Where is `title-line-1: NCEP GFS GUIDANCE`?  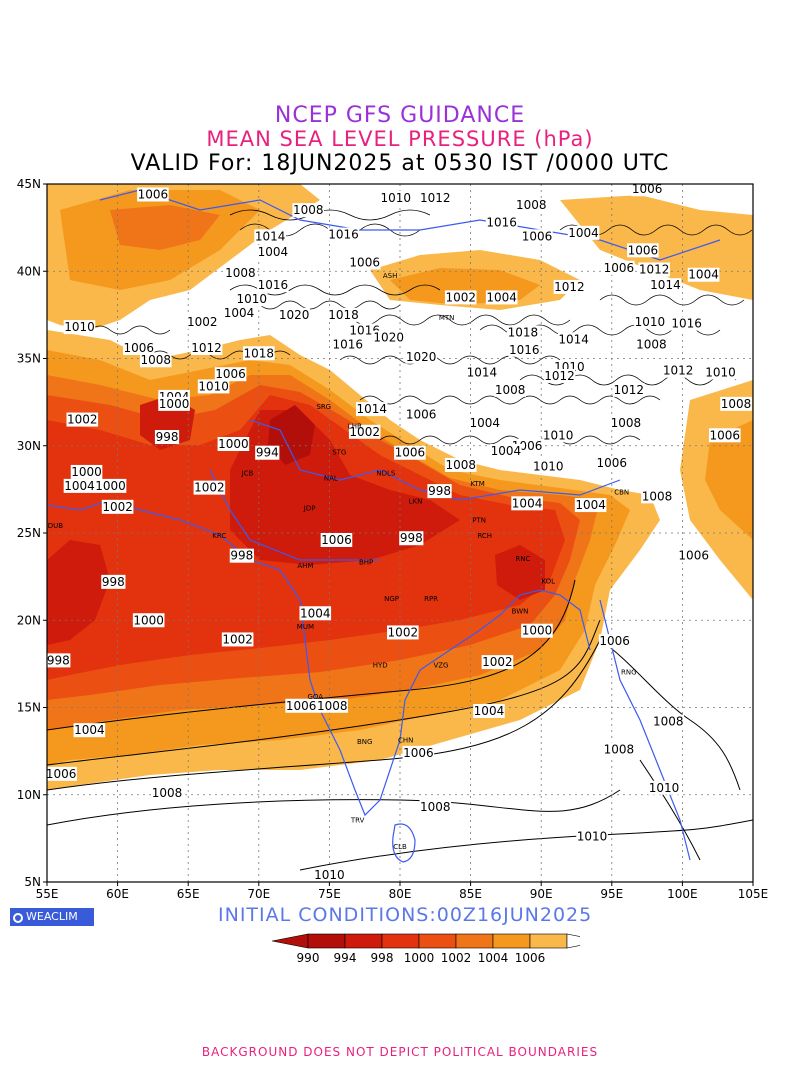 title-line-1: NCEP GFS GUIDANCE is located at coordinates (400, 115).